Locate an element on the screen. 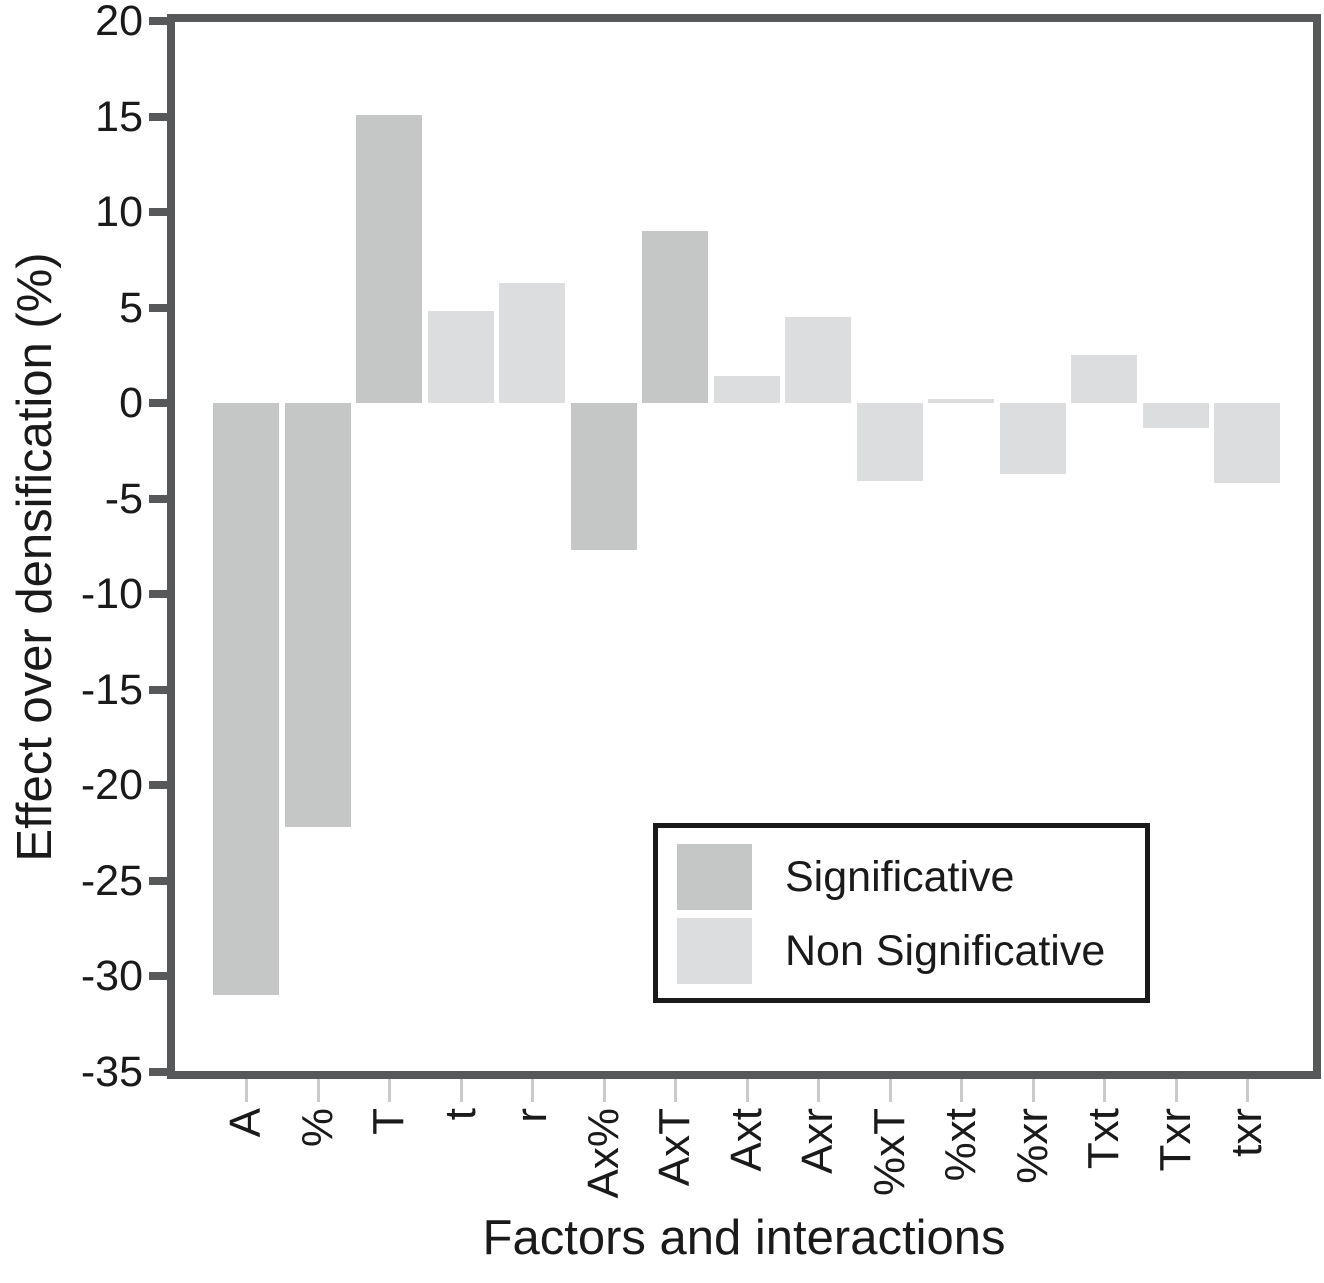 The image size is (1324, 1283). y-tick-label: 5 is located at coordinates (131, 308).